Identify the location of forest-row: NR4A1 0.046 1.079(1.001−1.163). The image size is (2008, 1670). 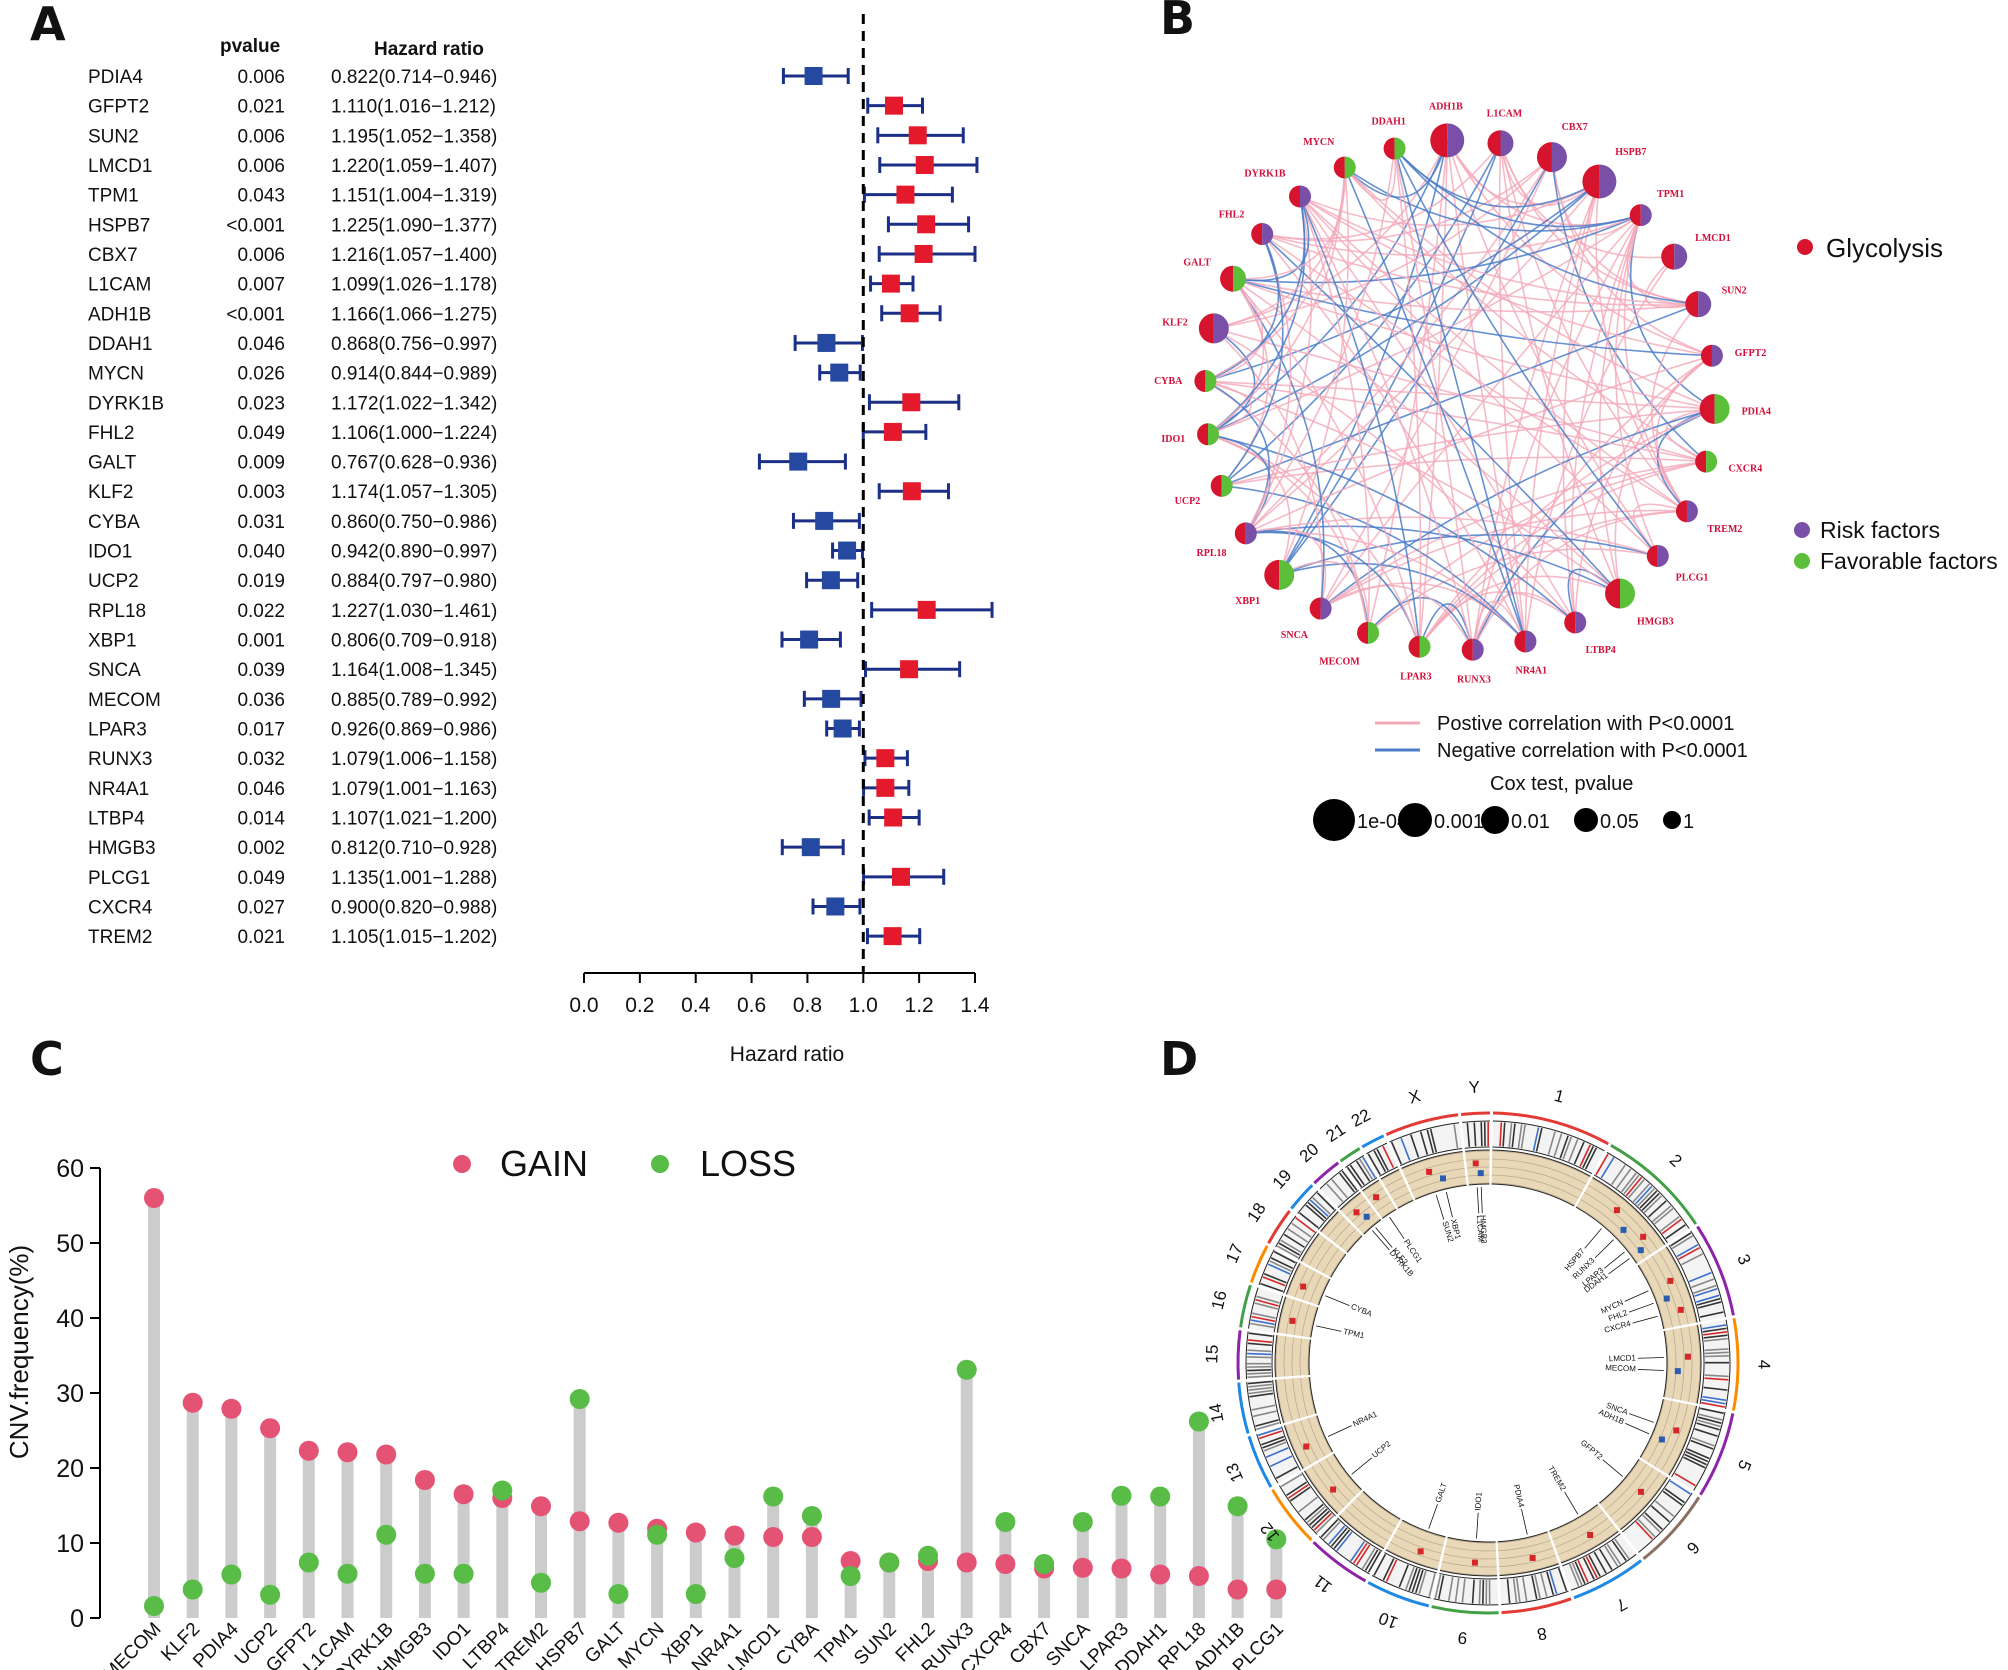
(499, 789).